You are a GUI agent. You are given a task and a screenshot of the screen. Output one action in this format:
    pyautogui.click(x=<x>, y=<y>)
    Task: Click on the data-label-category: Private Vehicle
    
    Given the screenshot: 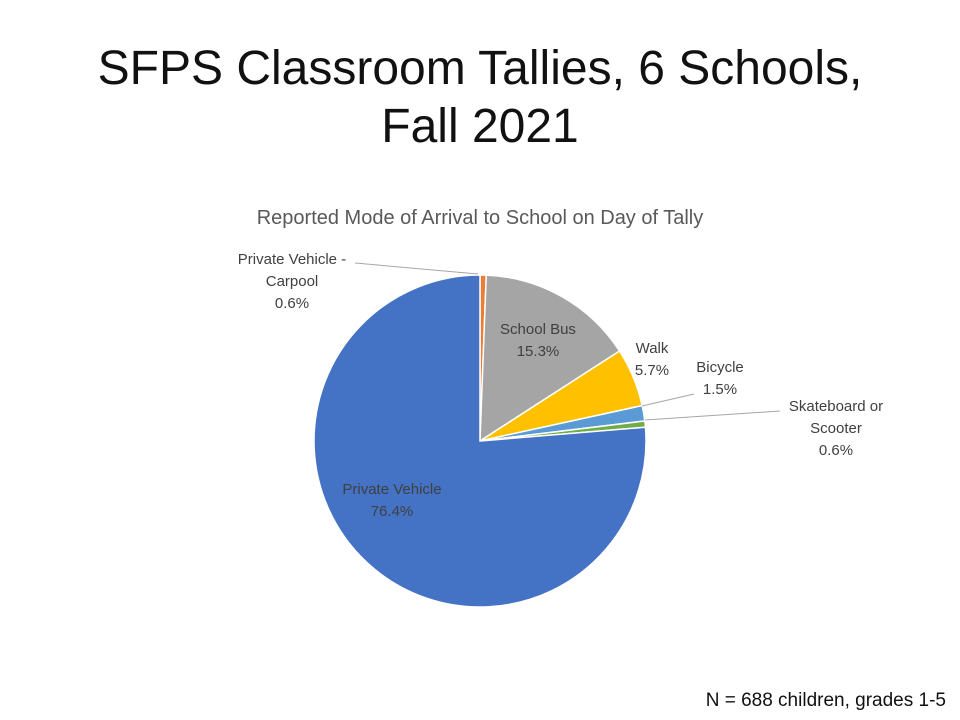 What is the action you would take?
    pyautogui.click(x=391, y=489)
    